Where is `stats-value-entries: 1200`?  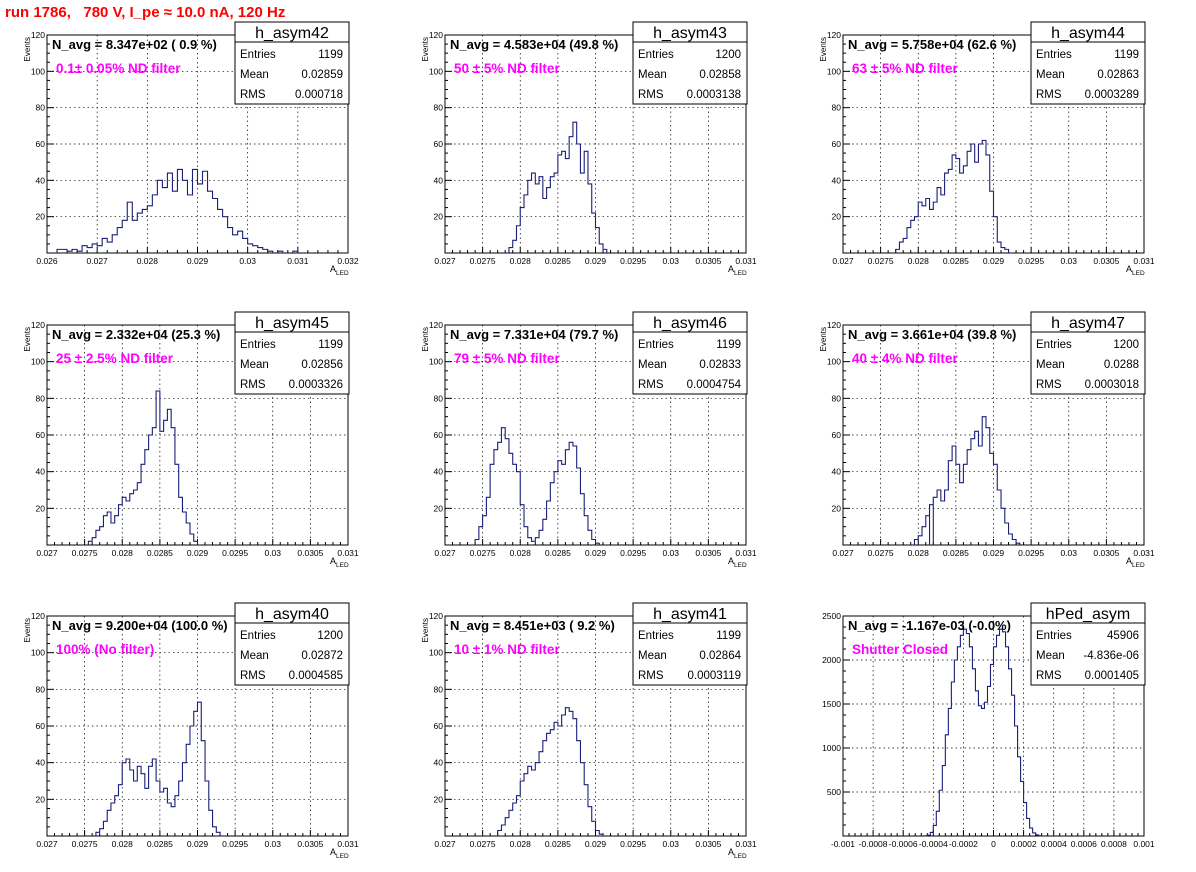 stats-value-entries: 1200 is located at coordinates (1126, 345).